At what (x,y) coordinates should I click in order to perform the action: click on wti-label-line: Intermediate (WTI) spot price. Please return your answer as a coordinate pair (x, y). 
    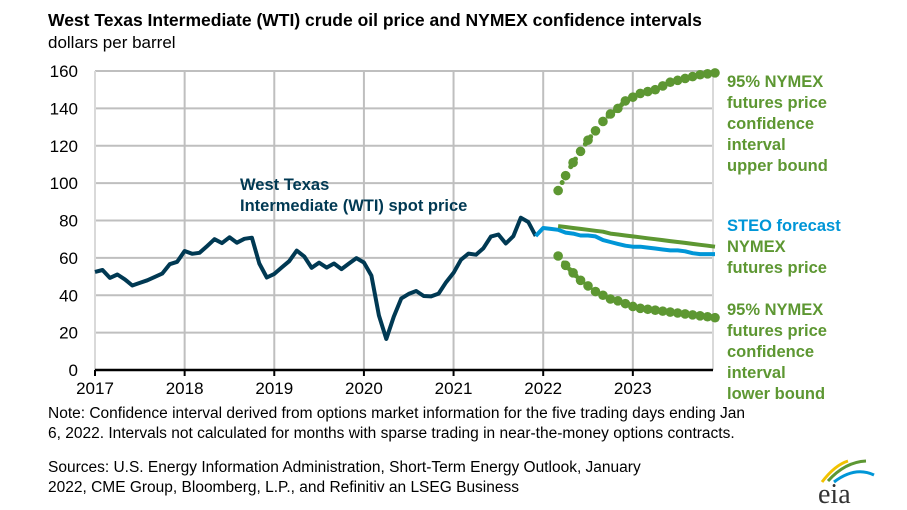
    Looking at the image, I should click on (354, 206).